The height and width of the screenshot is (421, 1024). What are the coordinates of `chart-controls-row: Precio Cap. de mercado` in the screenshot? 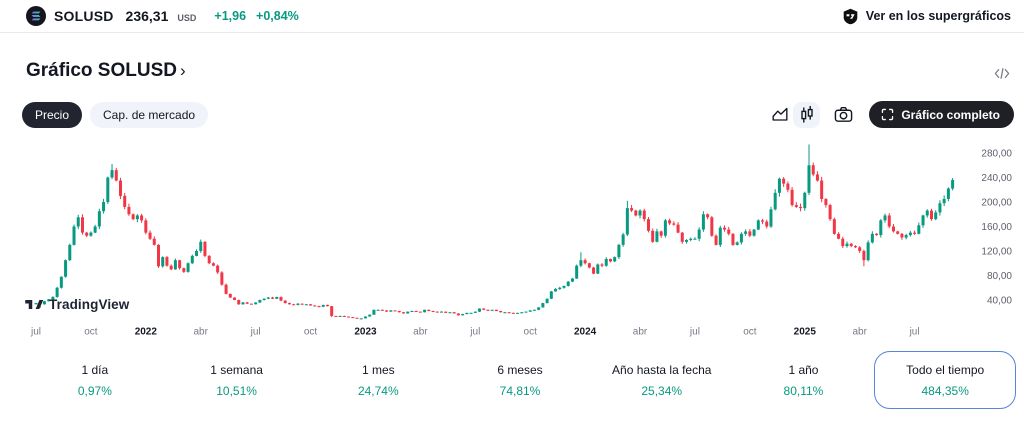 It's located at (518, 114).